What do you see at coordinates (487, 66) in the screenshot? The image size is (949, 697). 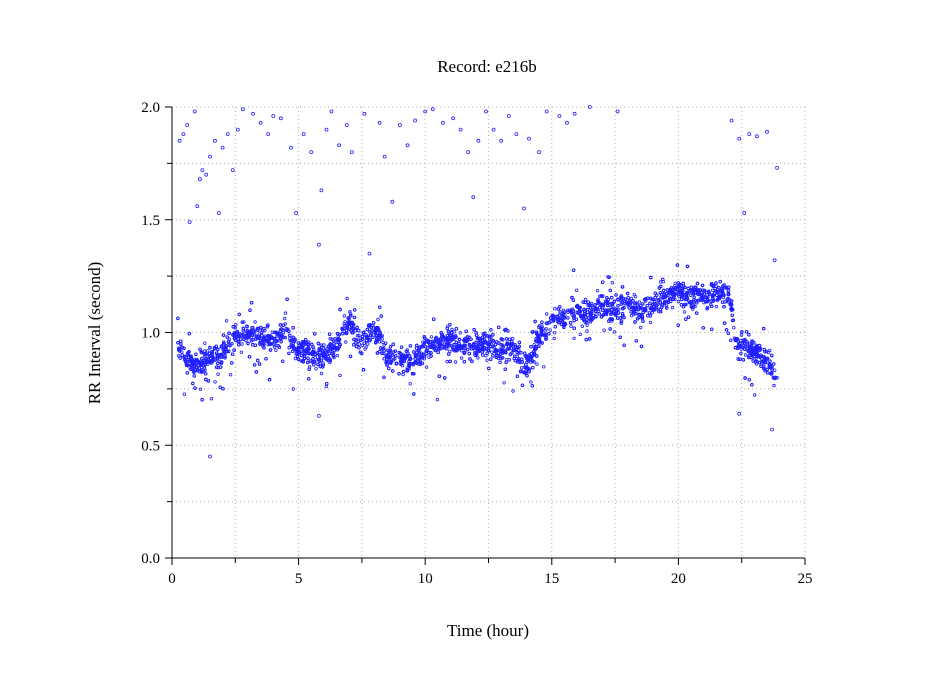 I see `chart-title: Record: e216b` at bounding box center [487, 66].